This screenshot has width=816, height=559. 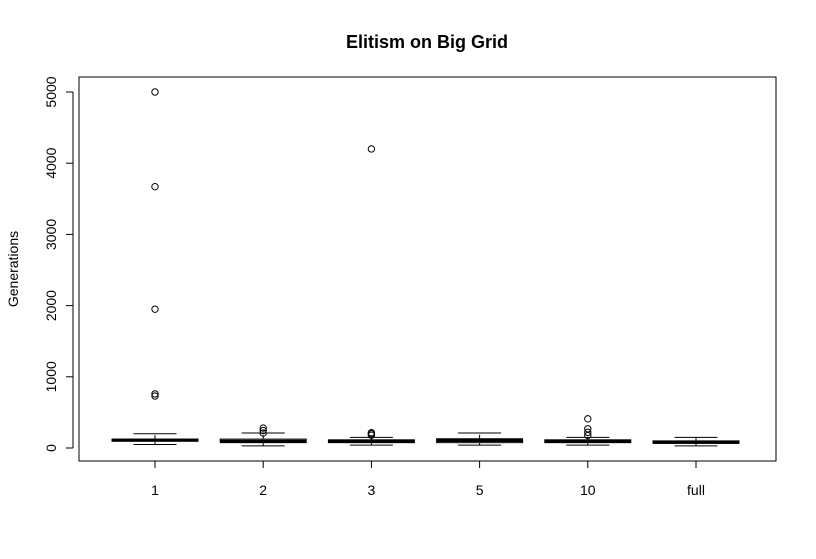 I want to click on y-tick-label: 4000, so click(x=51, y=162).